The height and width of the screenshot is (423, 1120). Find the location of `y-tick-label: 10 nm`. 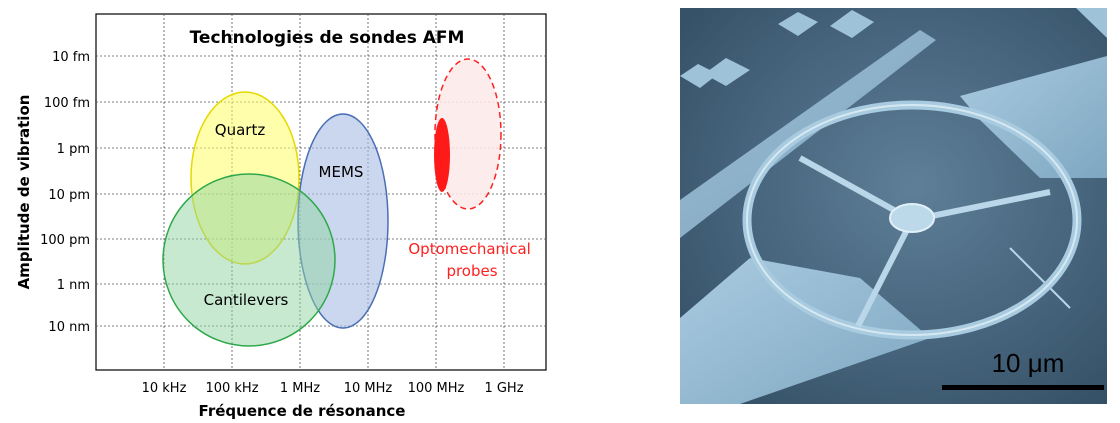

y-tick-label: 10 nm is located at coordinates (69, 327).